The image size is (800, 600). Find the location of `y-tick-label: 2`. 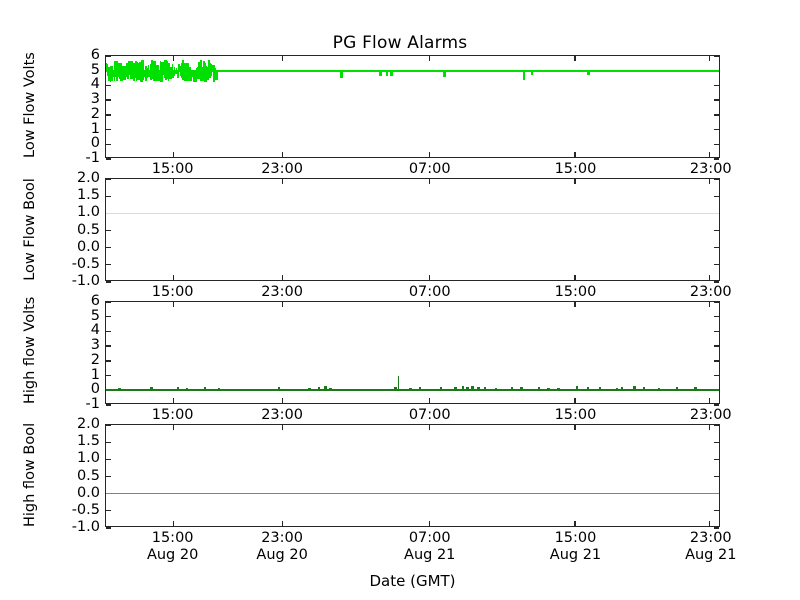

y-tick-label: 2 is located at coordinates (95, 113).